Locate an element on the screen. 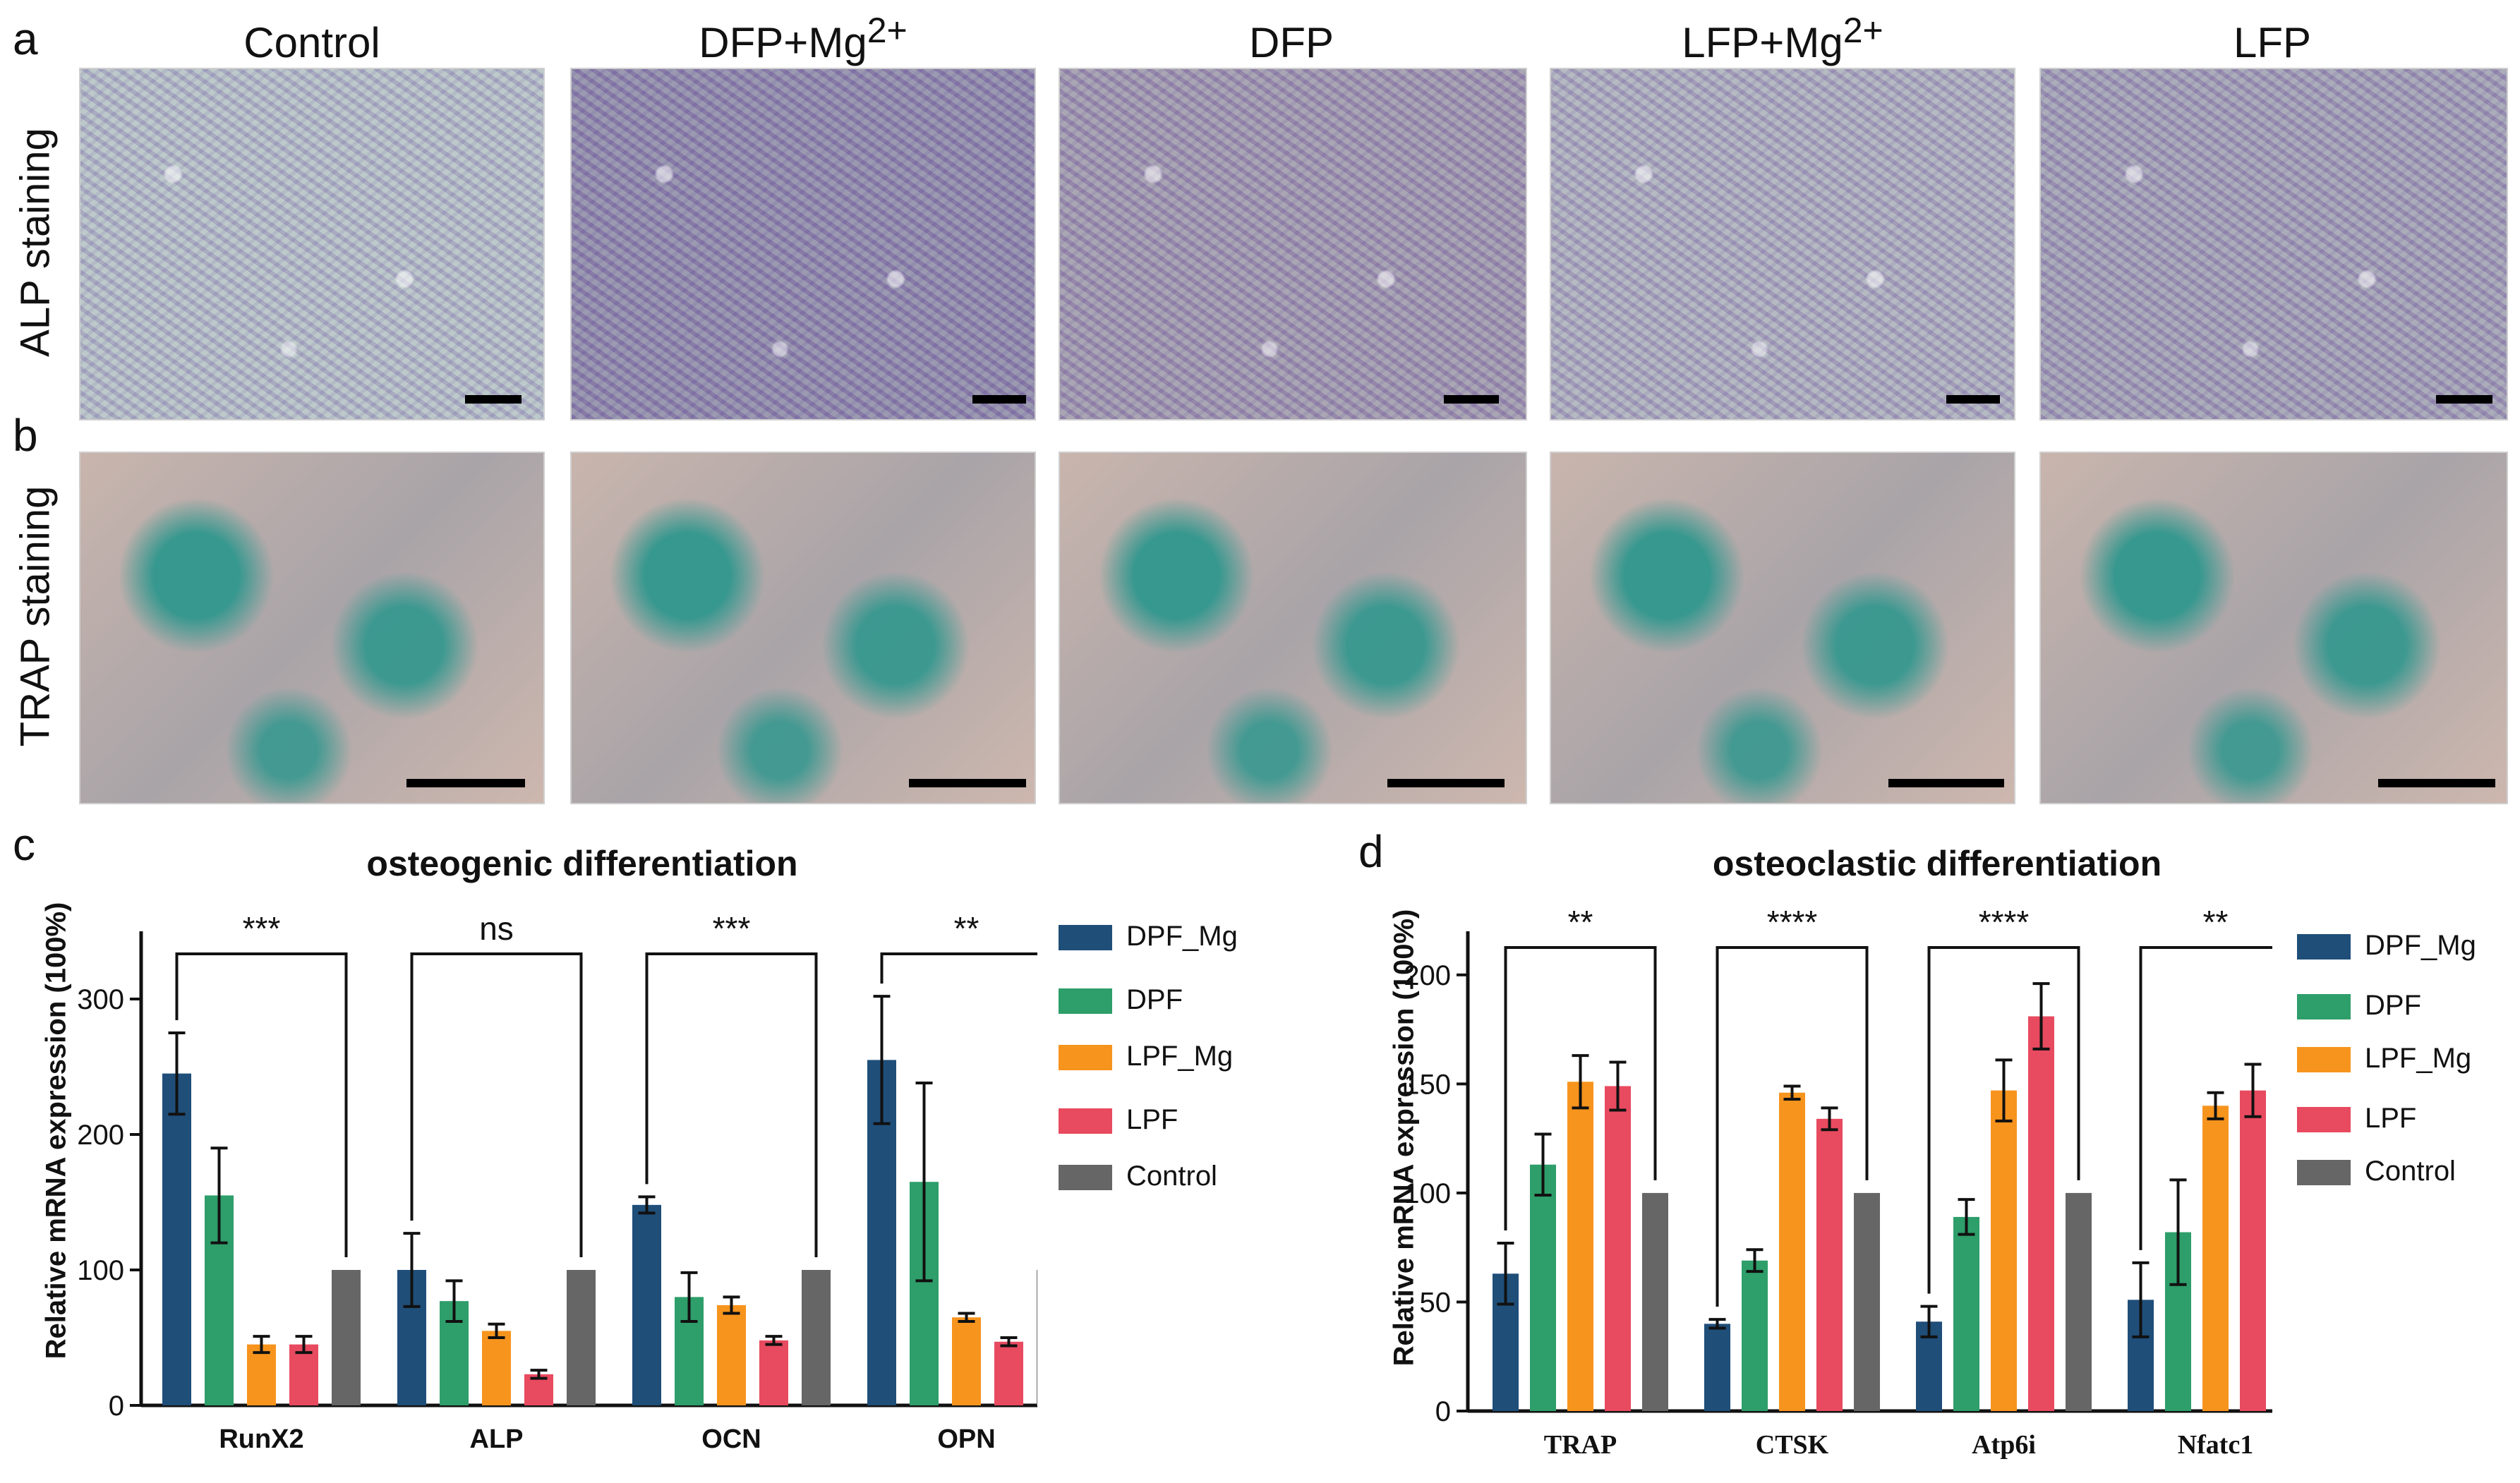  panel-label-b: b is located at coordinates (25, 435).